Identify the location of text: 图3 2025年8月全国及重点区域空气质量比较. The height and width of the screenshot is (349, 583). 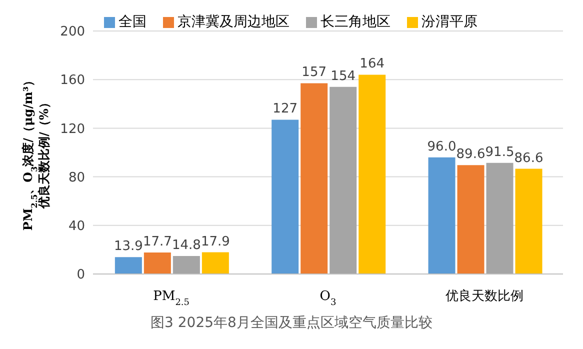
(292, 323).